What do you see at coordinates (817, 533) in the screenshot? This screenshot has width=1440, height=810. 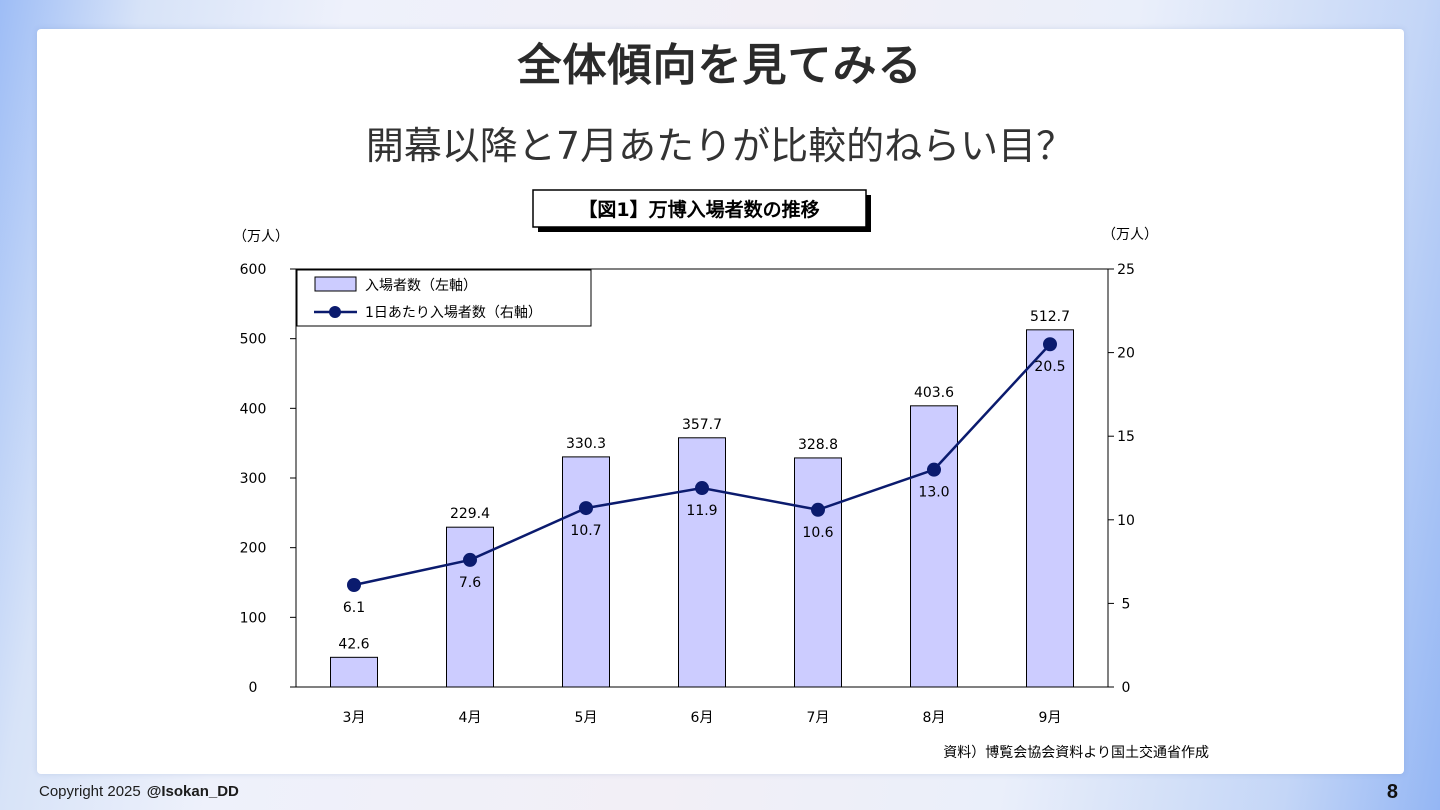 I see `line-value-label: 10.6` at bounding box center [817, 533].